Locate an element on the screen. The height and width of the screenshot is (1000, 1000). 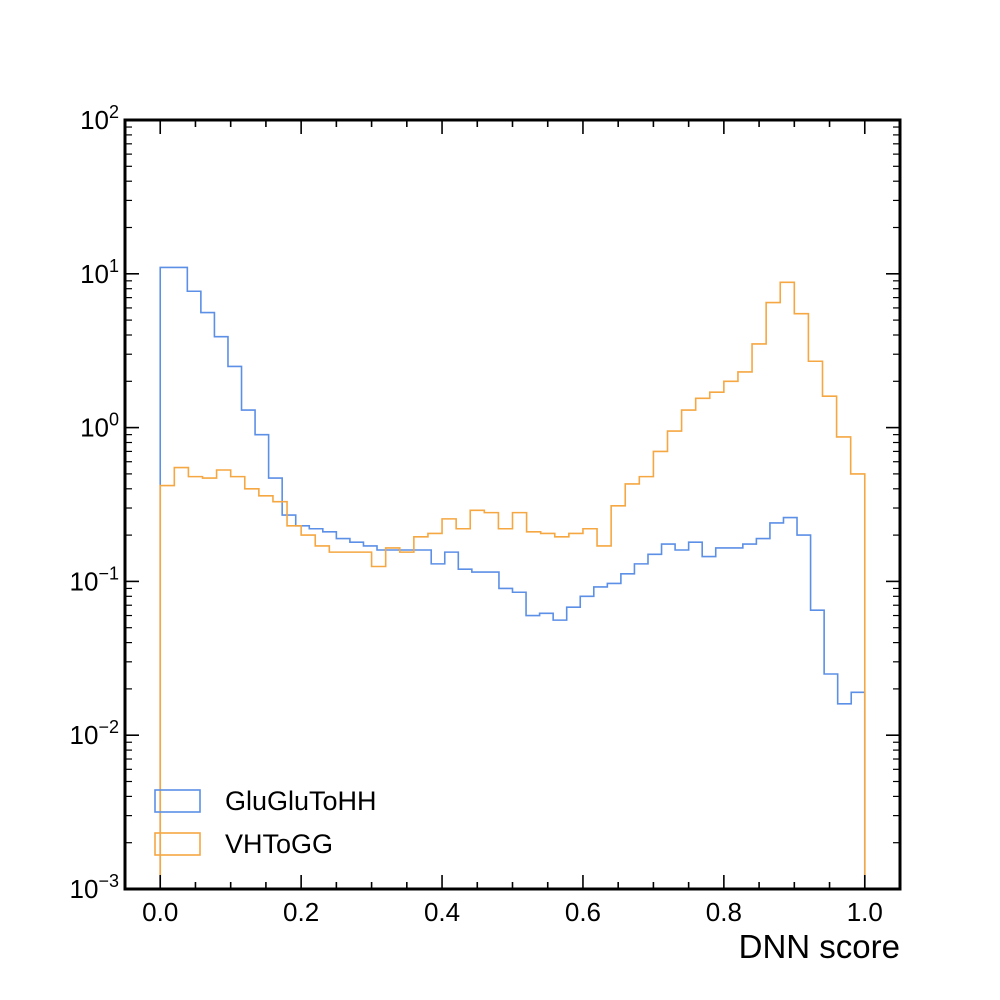
legend-label: VHToGG is located at coordinates (279, 844).